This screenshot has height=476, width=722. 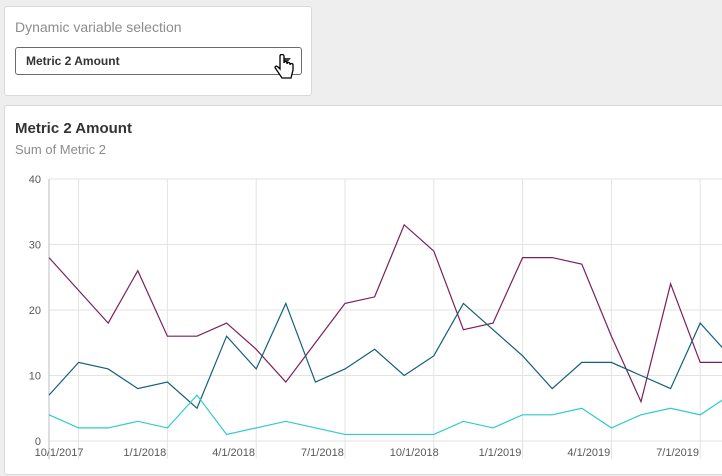 What do you see at coordinates (588, 453) in the screenshot?
I see `x-tick-label: 4/1/2019` at bounding box center [588, 453].